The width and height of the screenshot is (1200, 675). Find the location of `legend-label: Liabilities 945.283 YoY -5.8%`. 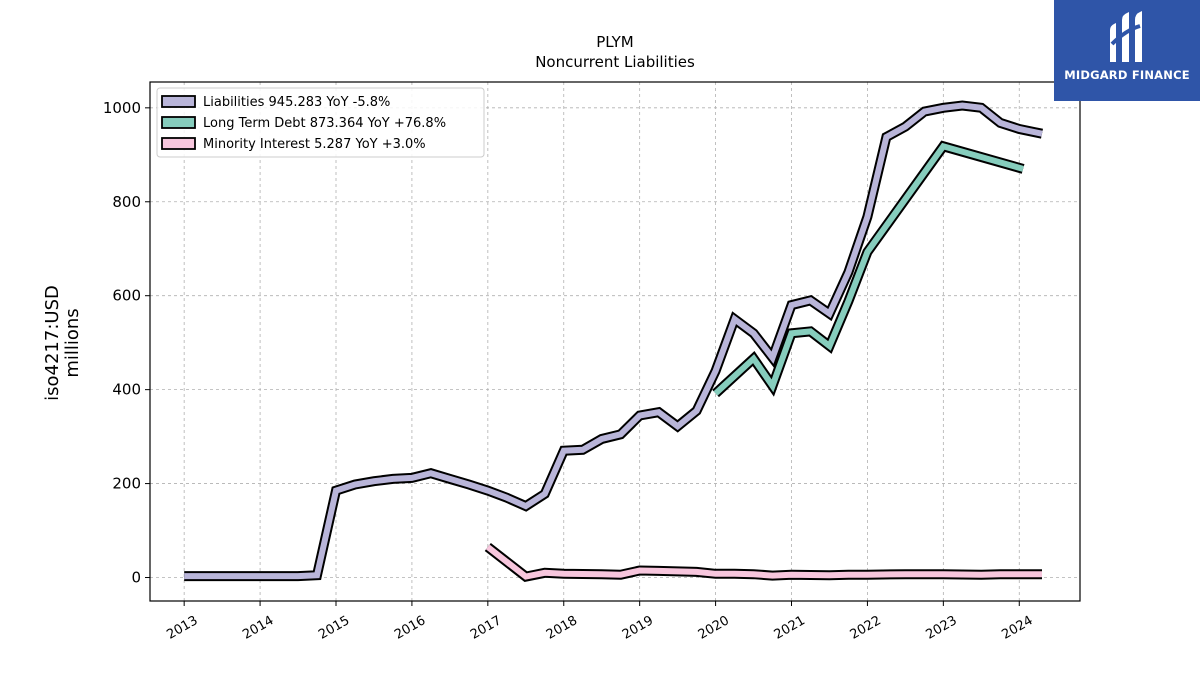

legend-label: Liabilities 945.283 YoY -5.8% is located at coordinates (296, 102).